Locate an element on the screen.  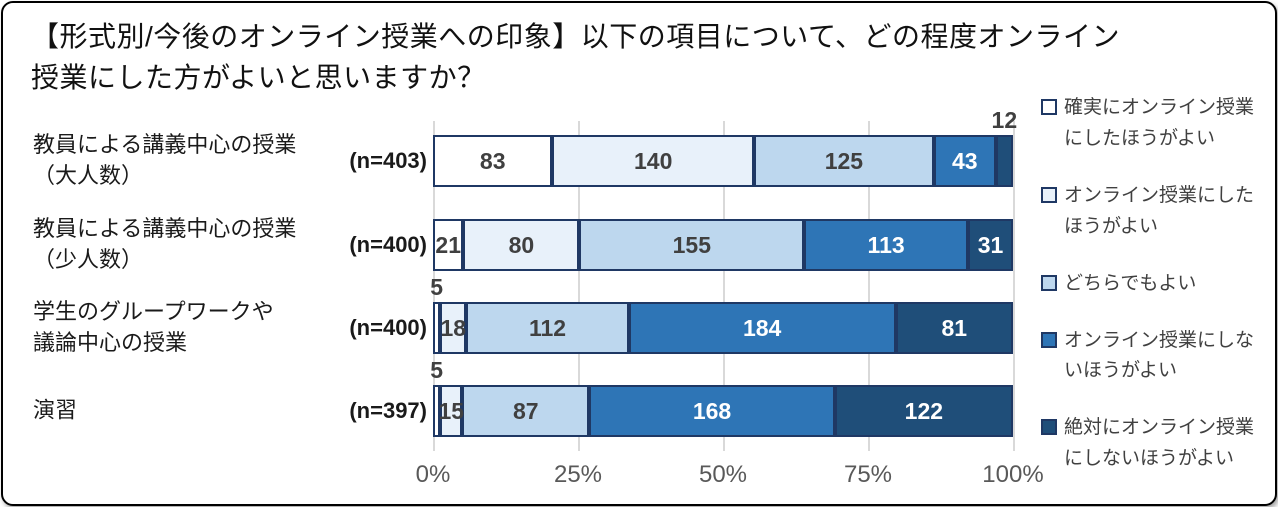
bar-segment: 81 is located at coordinates (954, 328).